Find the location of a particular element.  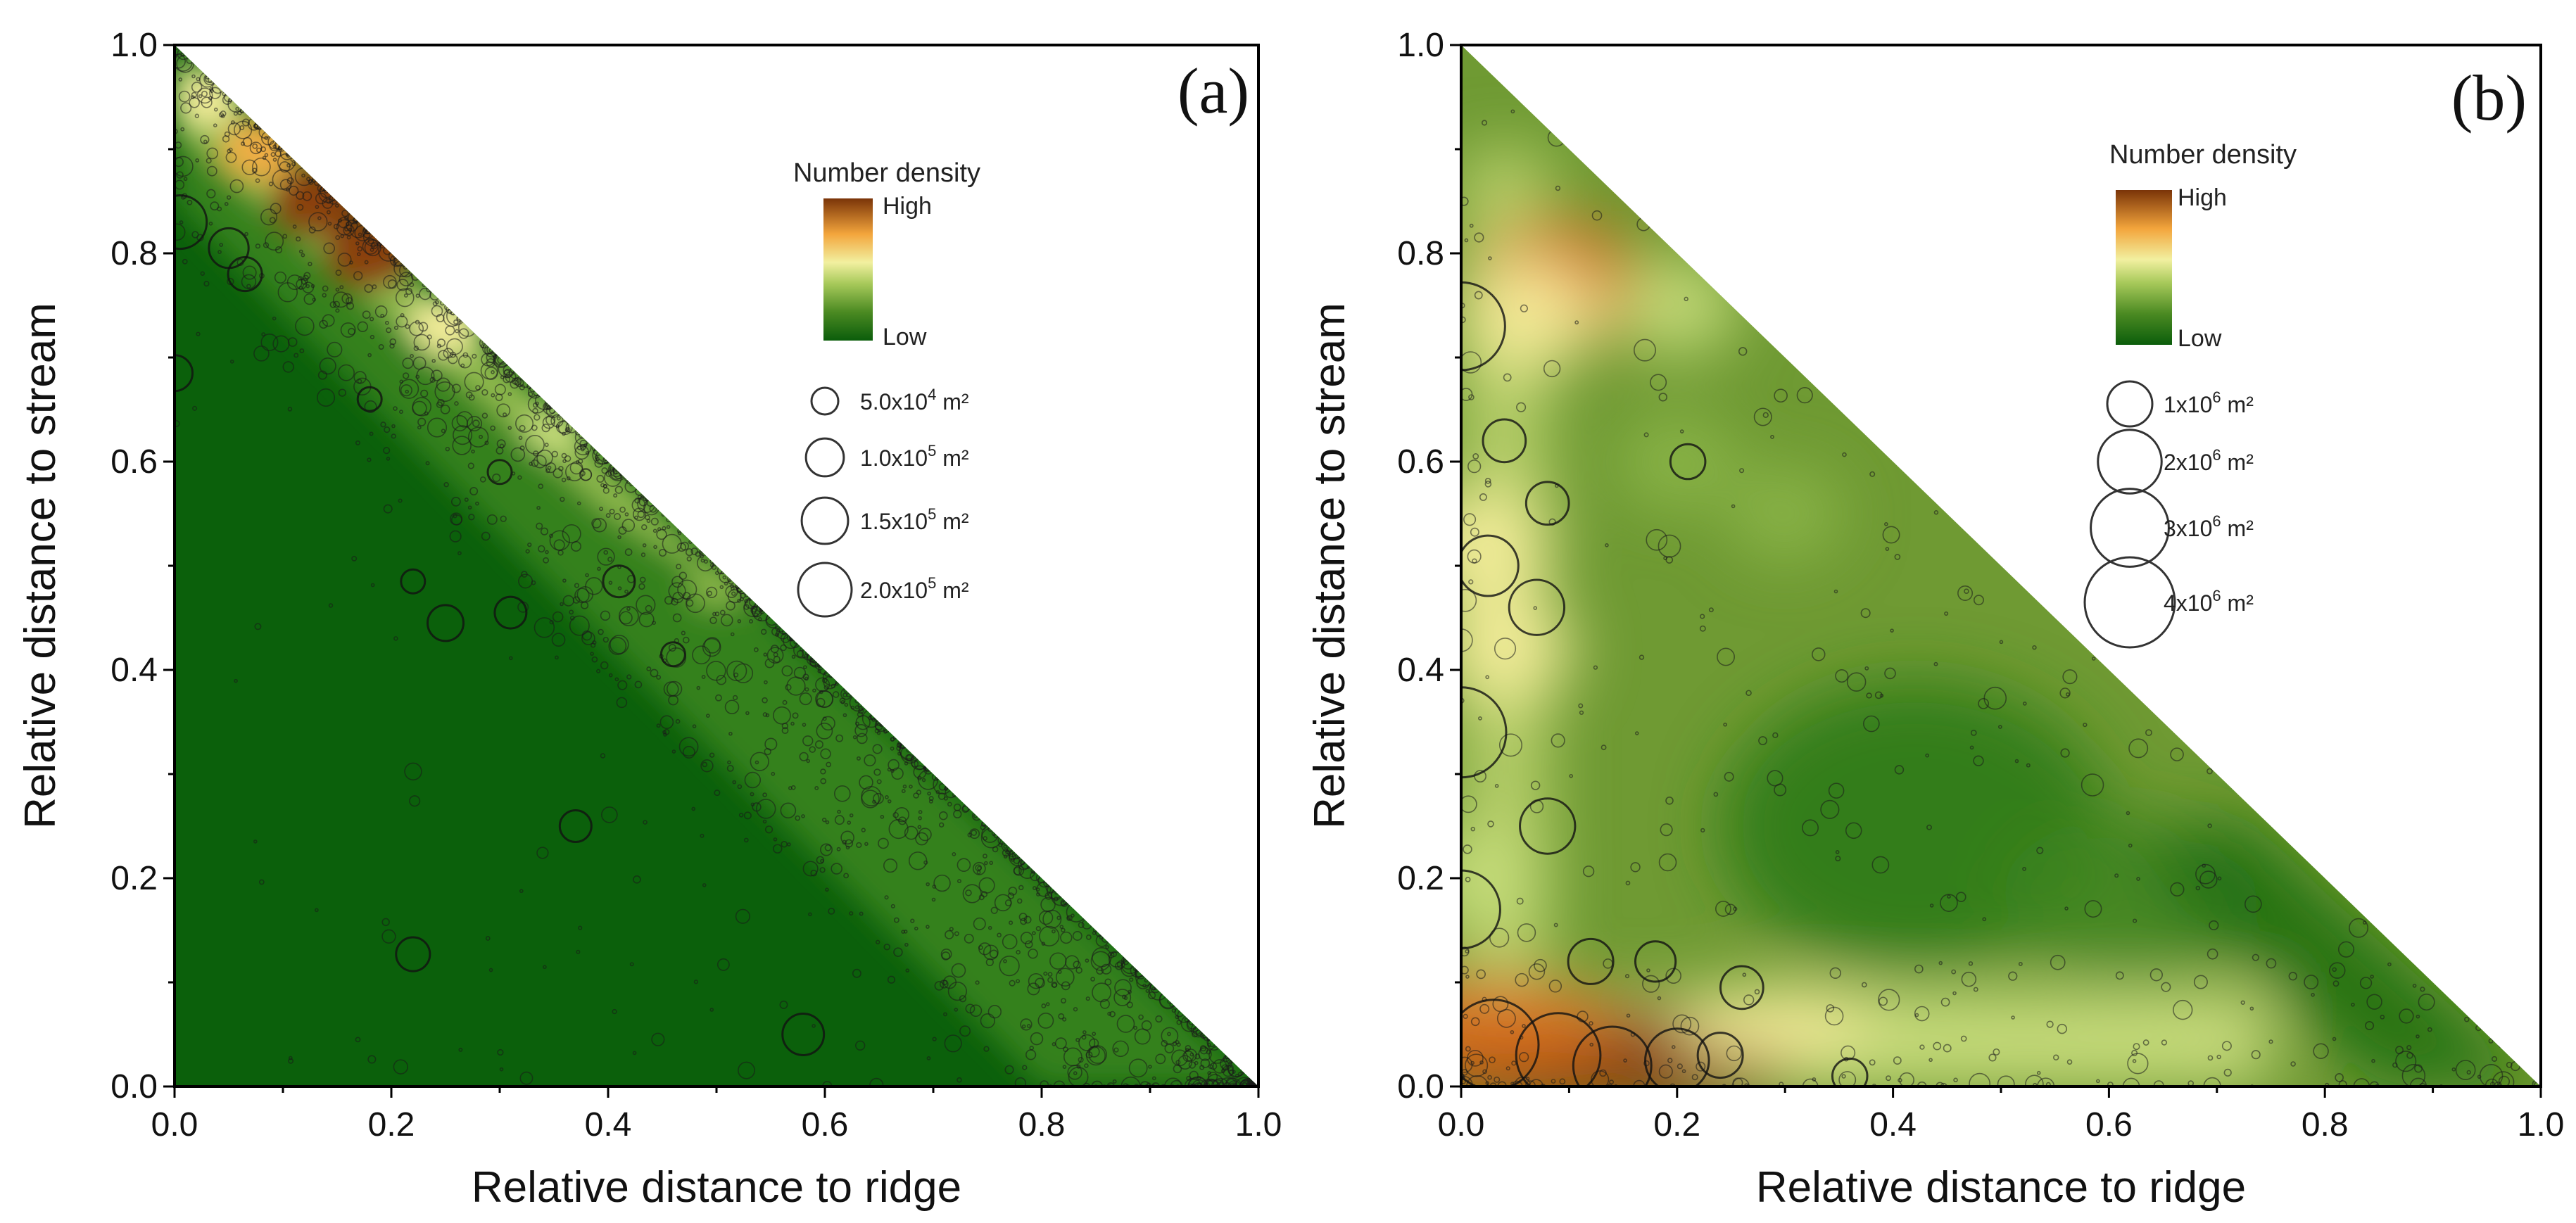

panel-a-size-legend-label: 5.0x104 m² is located at coordinates (914, 400).